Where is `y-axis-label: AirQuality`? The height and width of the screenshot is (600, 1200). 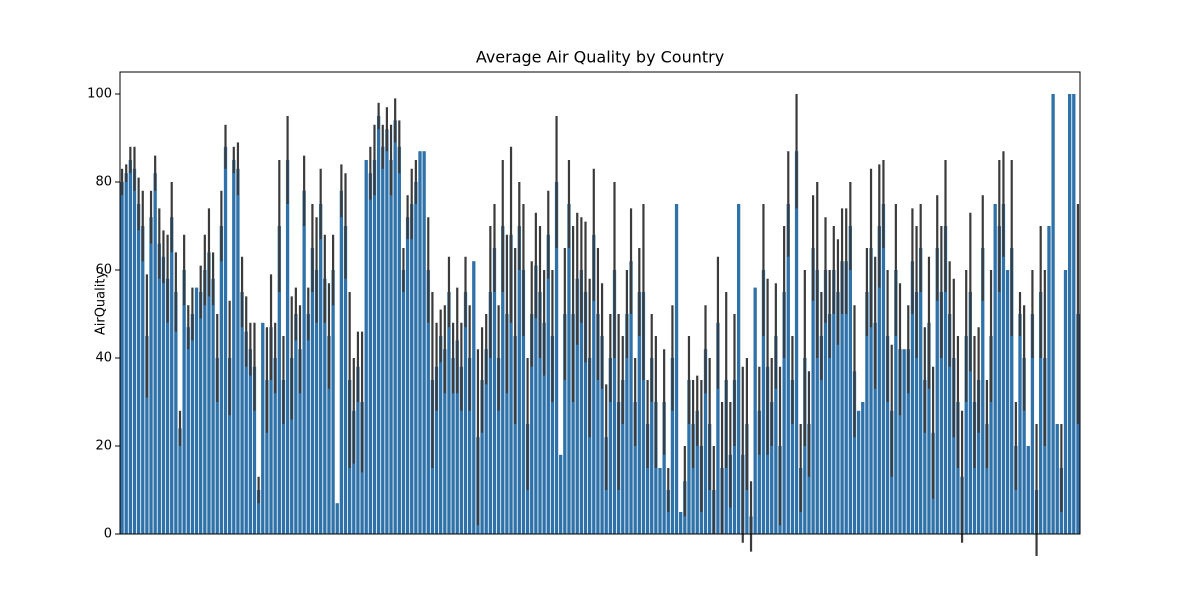
y-axis-label: AirQuality is located at coordinates (101, 303).